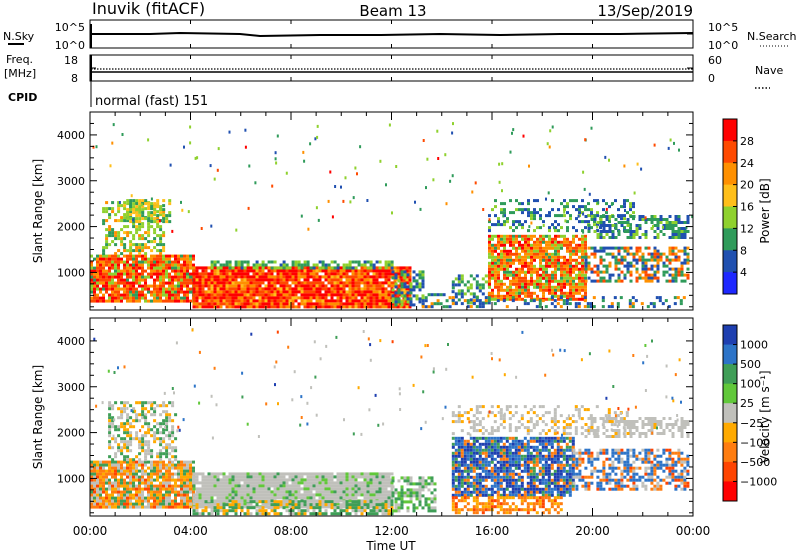 This screenshot has height=554, width=800. Describe the element at coordinates (730, 261) in the screenshot. I see `colorbar-swatch` at that location.